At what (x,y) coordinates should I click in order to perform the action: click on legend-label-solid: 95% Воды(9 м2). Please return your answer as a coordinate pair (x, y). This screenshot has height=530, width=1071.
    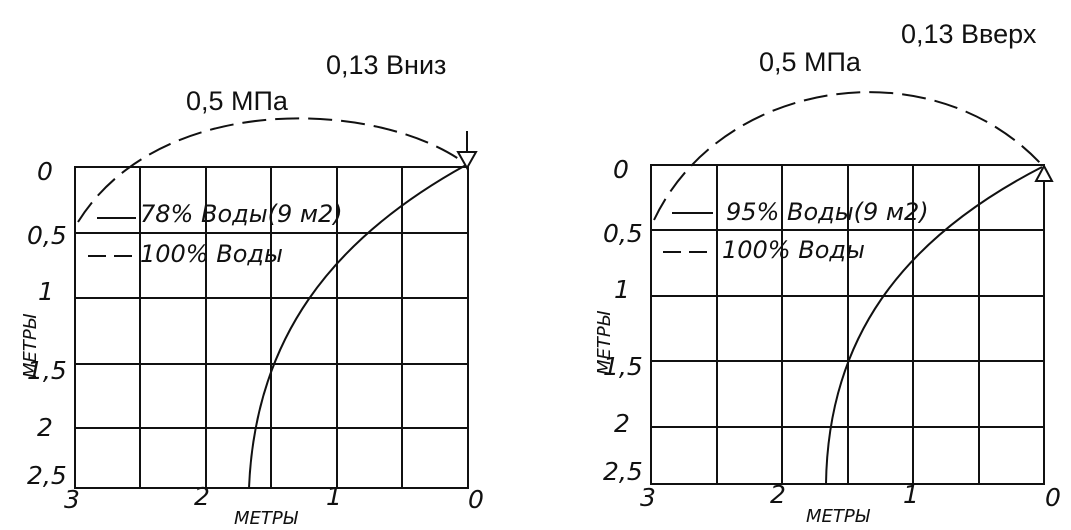
    Looking at the image, I should click on (827, 212).